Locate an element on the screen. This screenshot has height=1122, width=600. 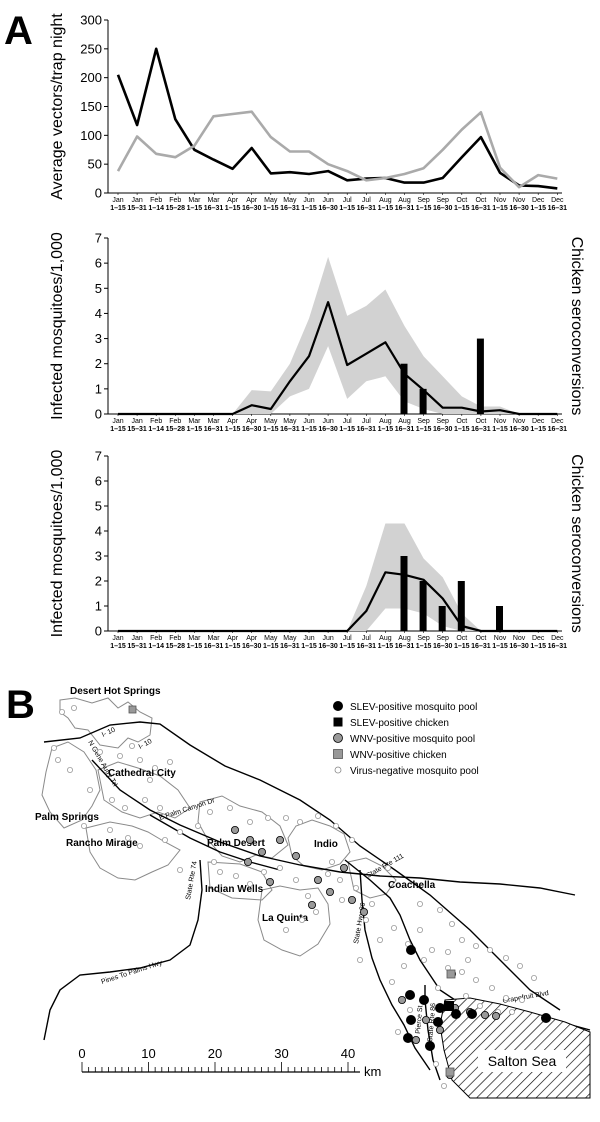
town-desert-hot-springs: Desert Hot Springs is located at coordinates (115, 691).